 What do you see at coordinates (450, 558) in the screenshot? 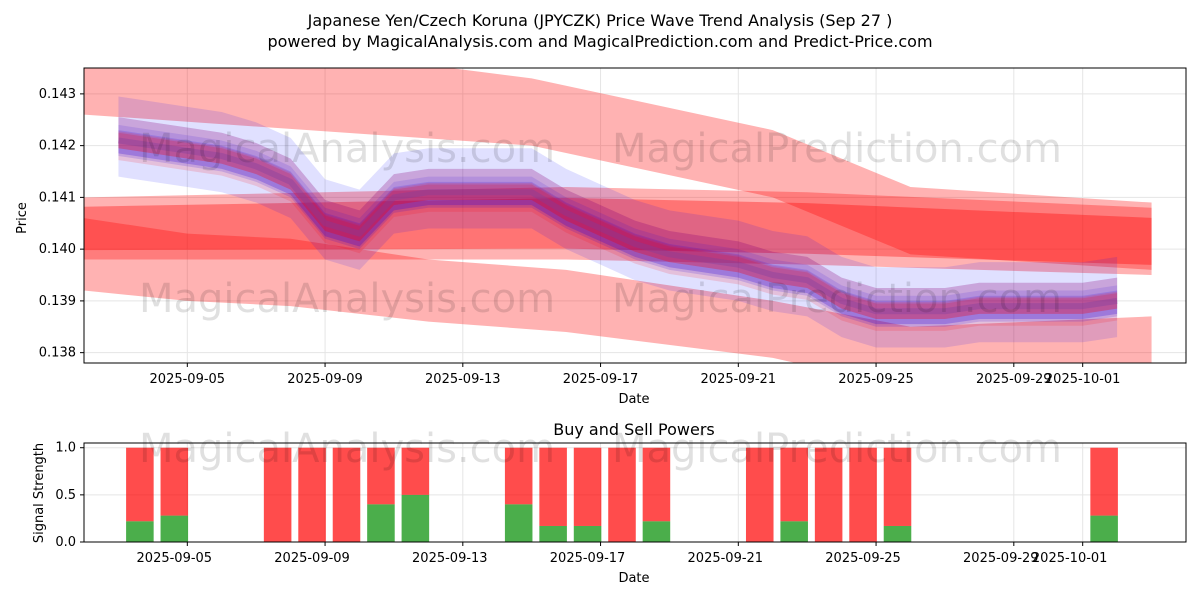
I see `signal-xtick-label-2: 2025-09-13` at bounding box center [450, 558].